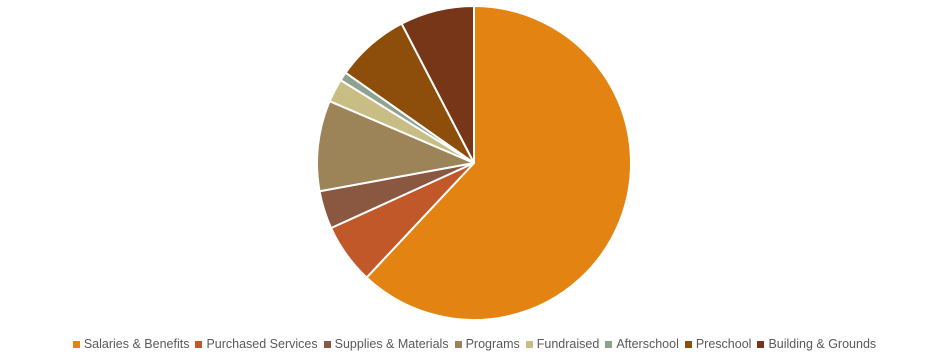  Describe the element at coordinates (568, 344) in the screenshot. I see `legend-label: Fundraised` at that location.